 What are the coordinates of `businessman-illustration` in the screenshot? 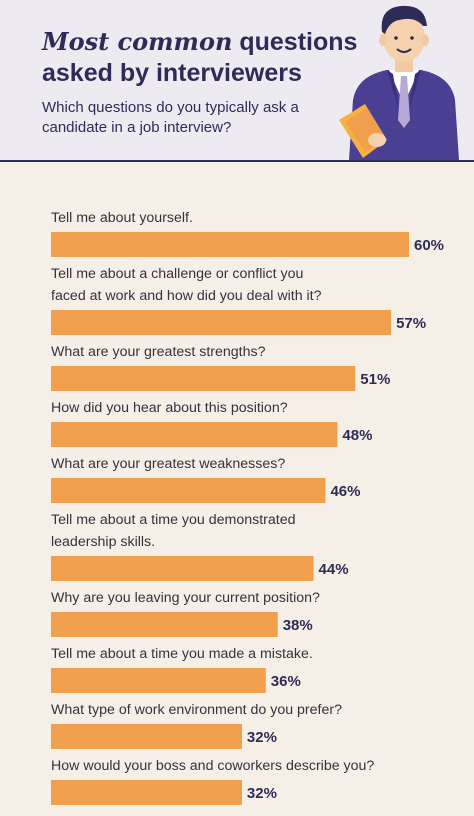 It's located at (399, 82).